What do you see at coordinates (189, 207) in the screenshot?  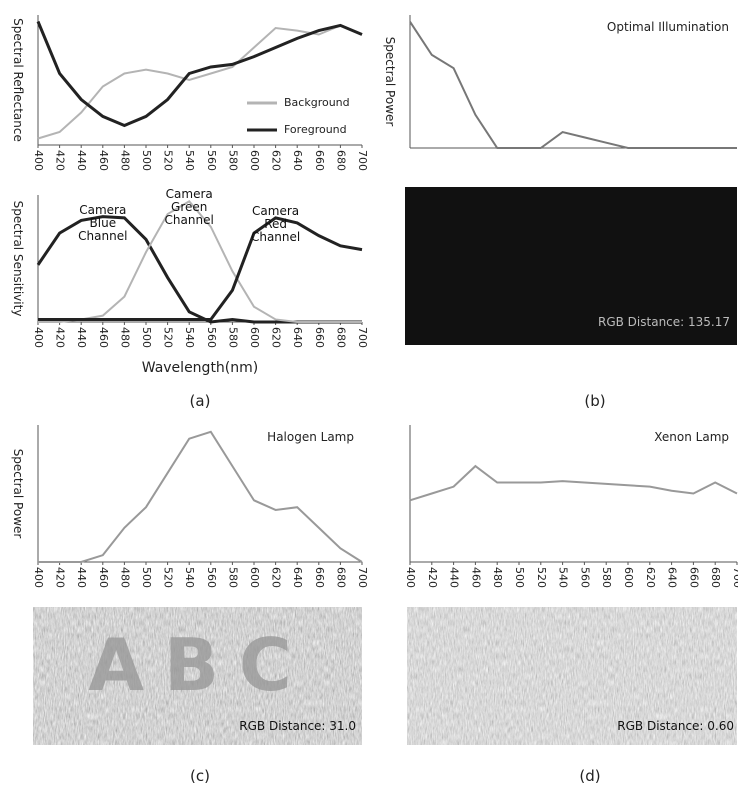 I see `series-label: Camera Green Channel` at bounding box center [189, 207].